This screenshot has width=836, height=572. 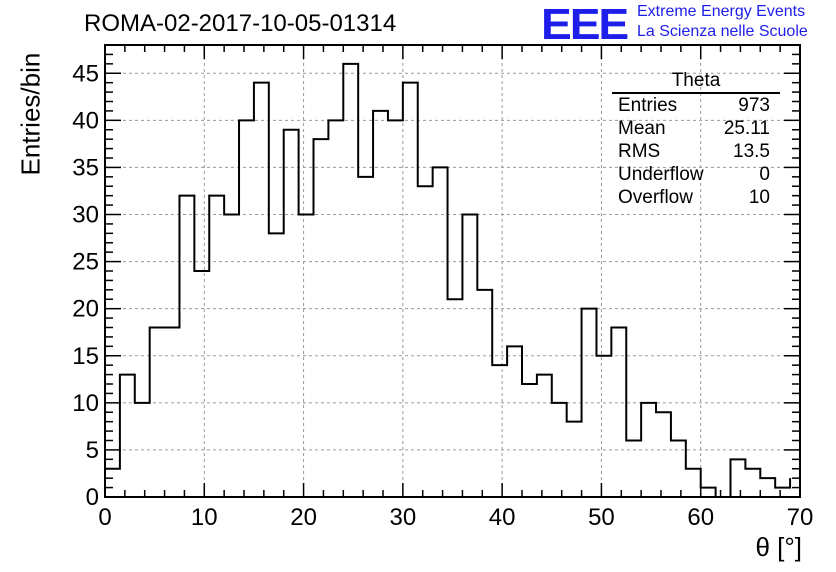 What do you see at coordinates (642, 128) in the screenshot?
I see `stat-label: Mean` at bounding box center [642, 128].